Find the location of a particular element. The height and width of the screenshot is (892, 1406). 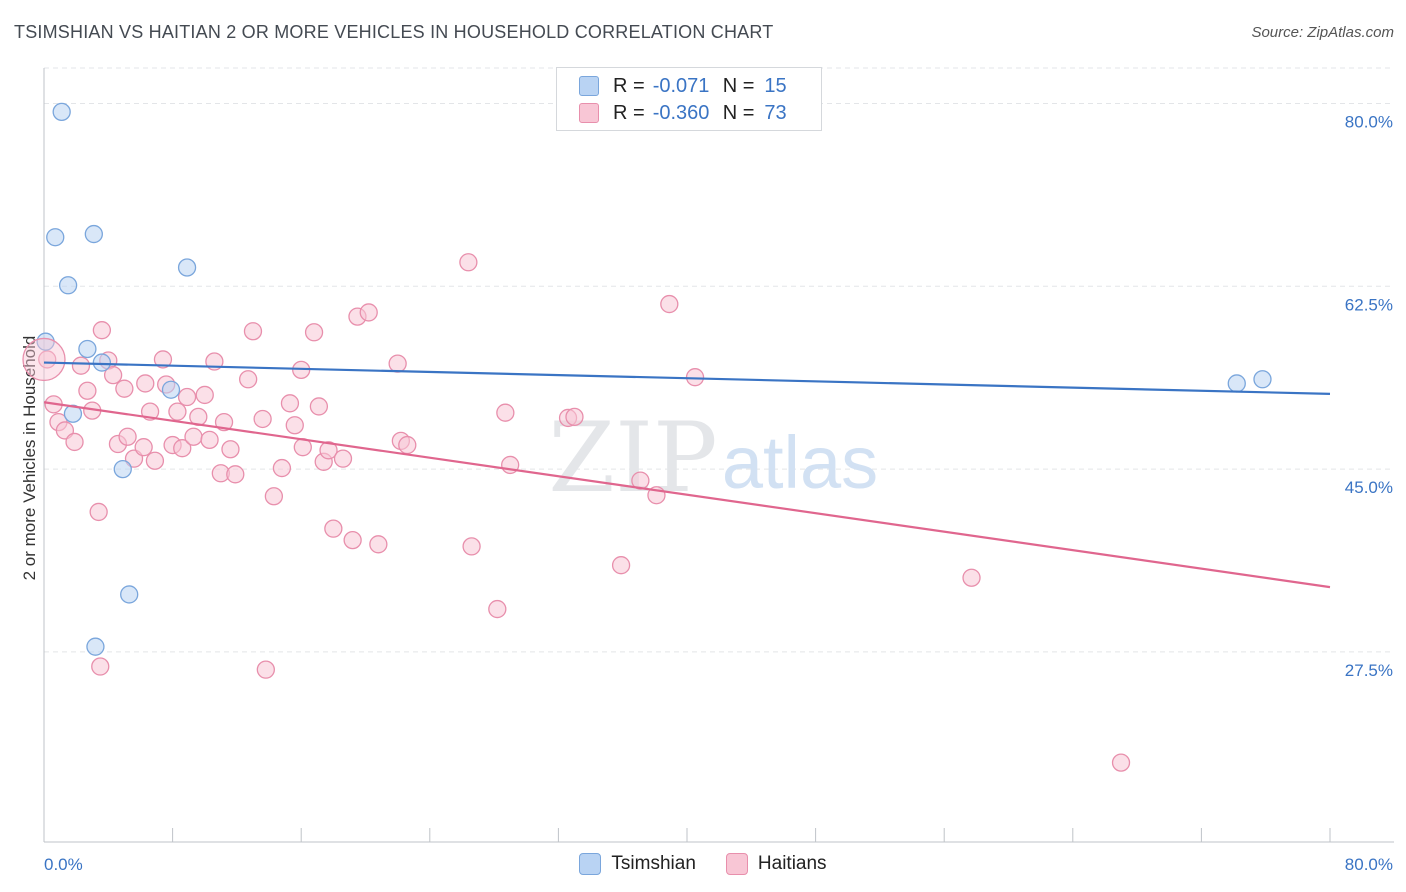

haitian-cluster-point is located at coordinates (44, 359).